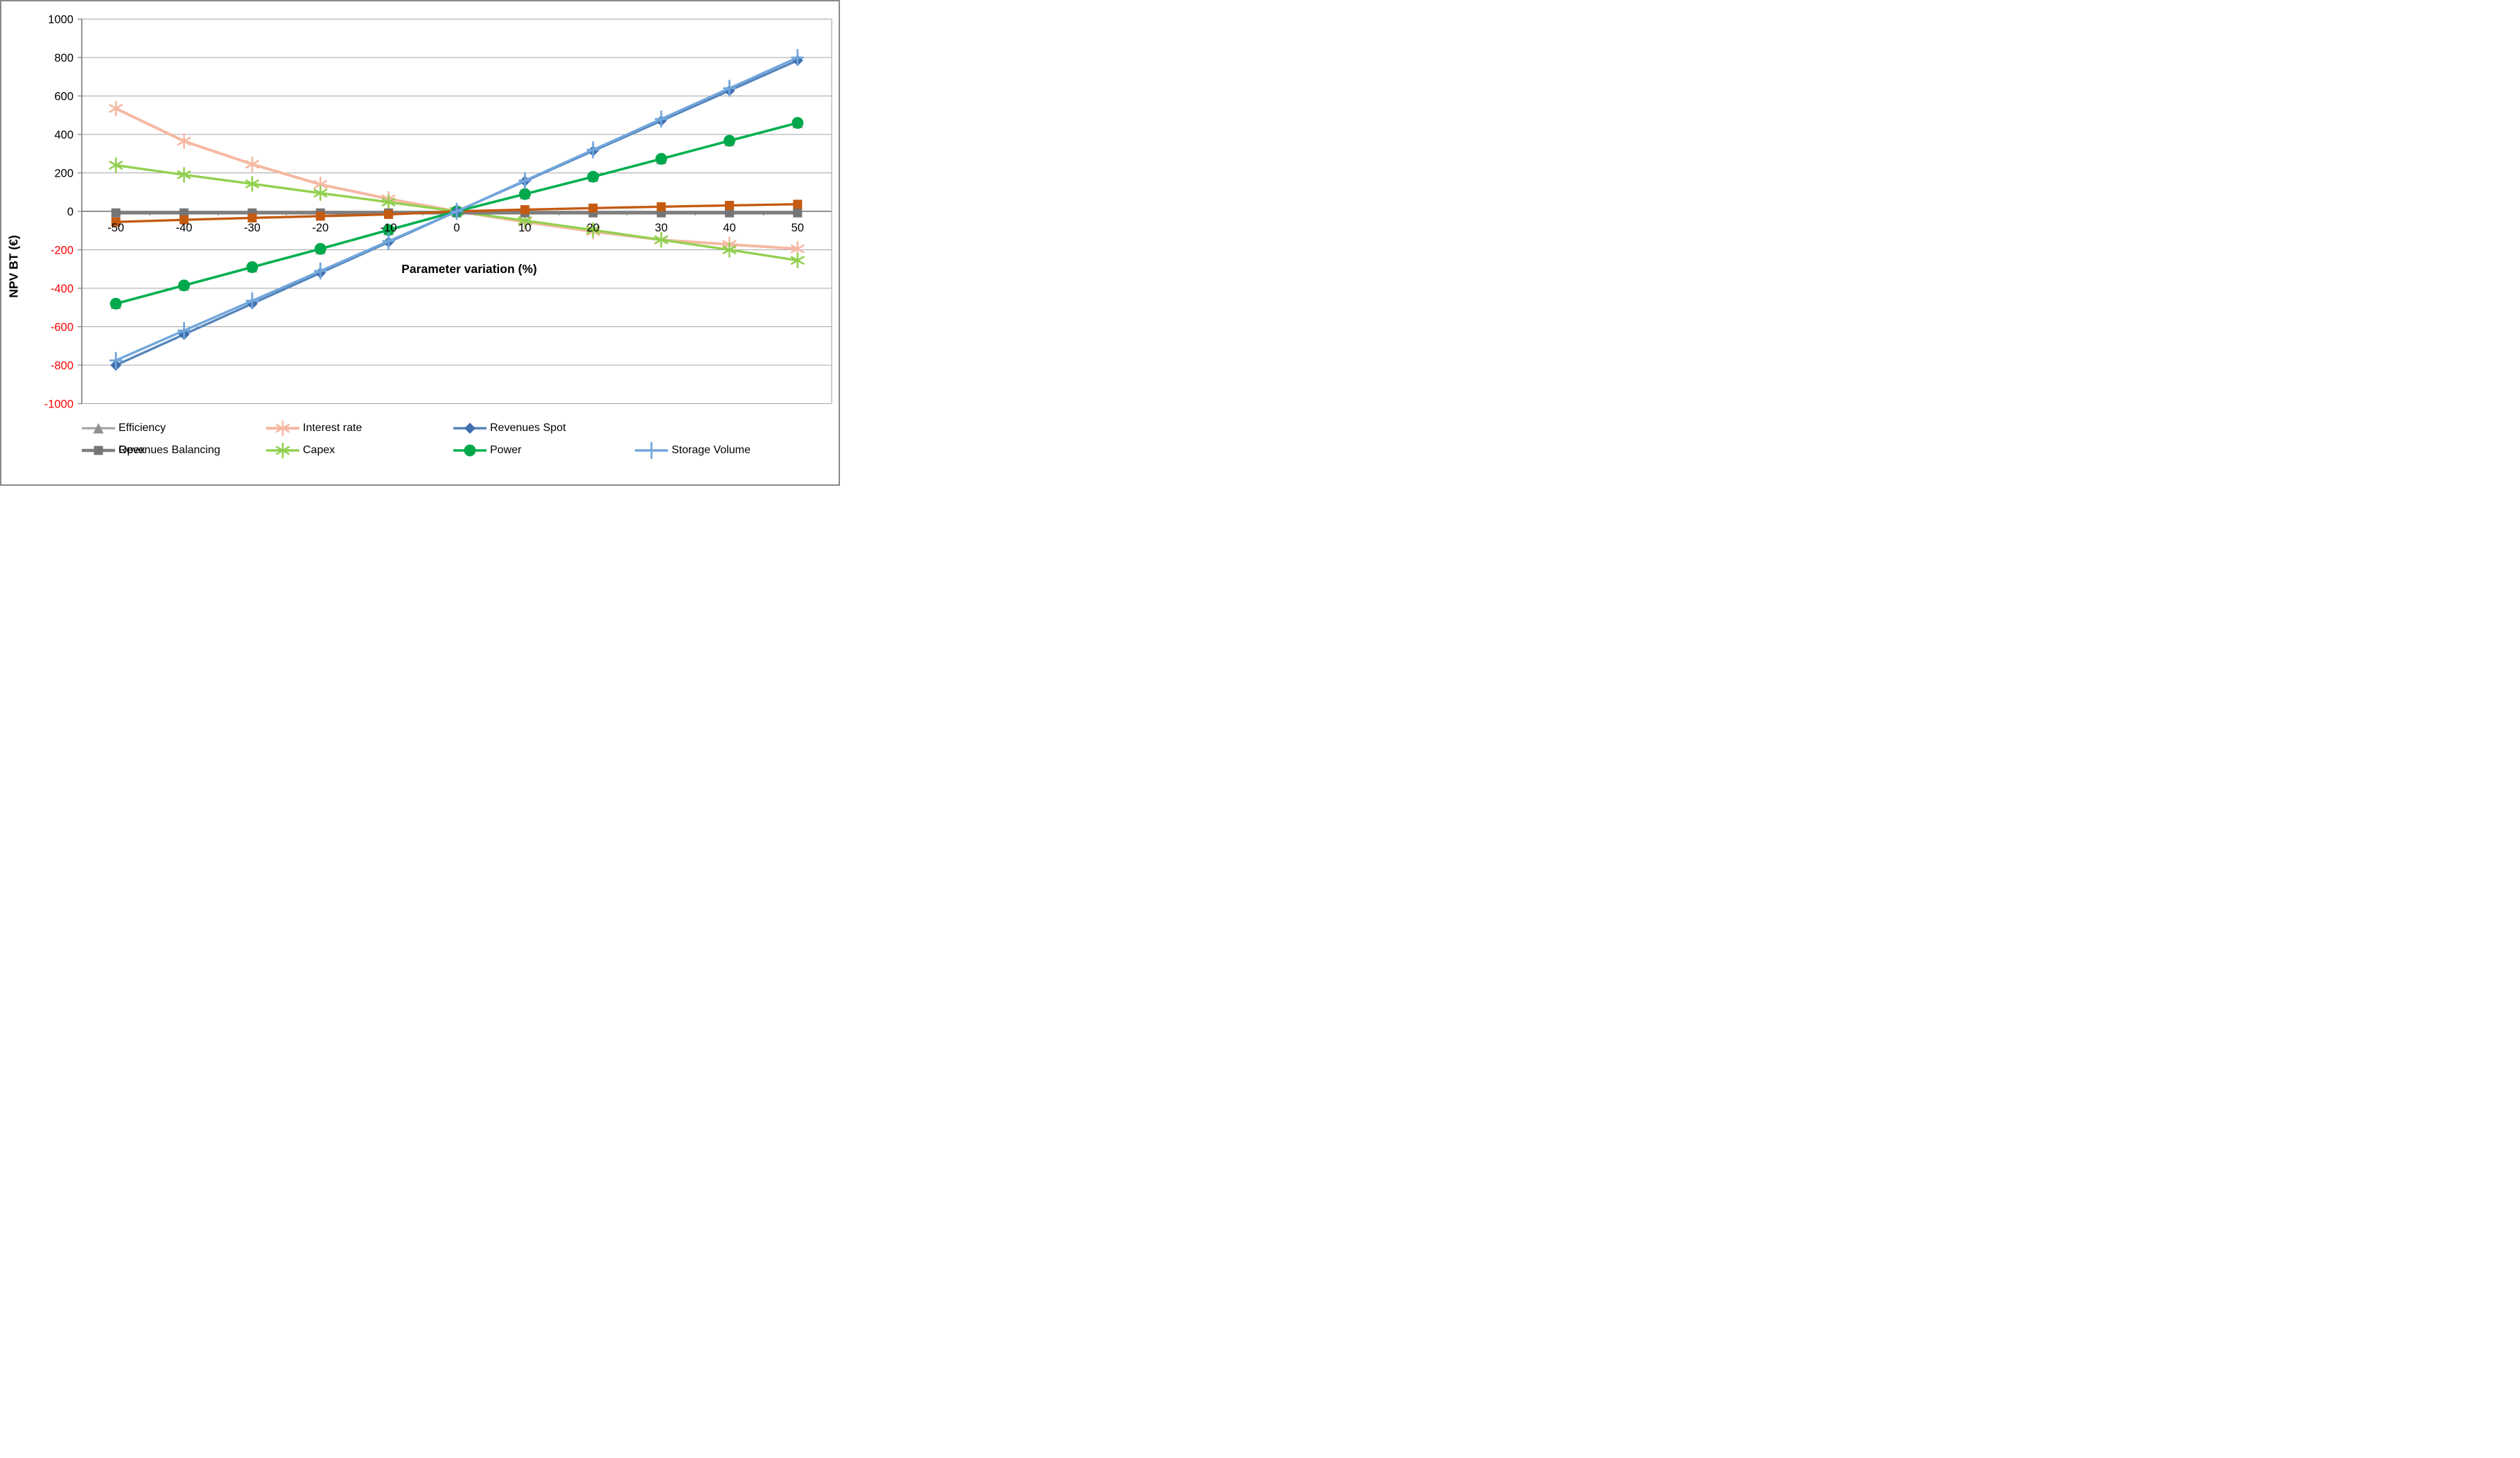  Describe the element at coordinates (58, 404) in the screenshot. I see `y-tick-label: -1000` at that location.